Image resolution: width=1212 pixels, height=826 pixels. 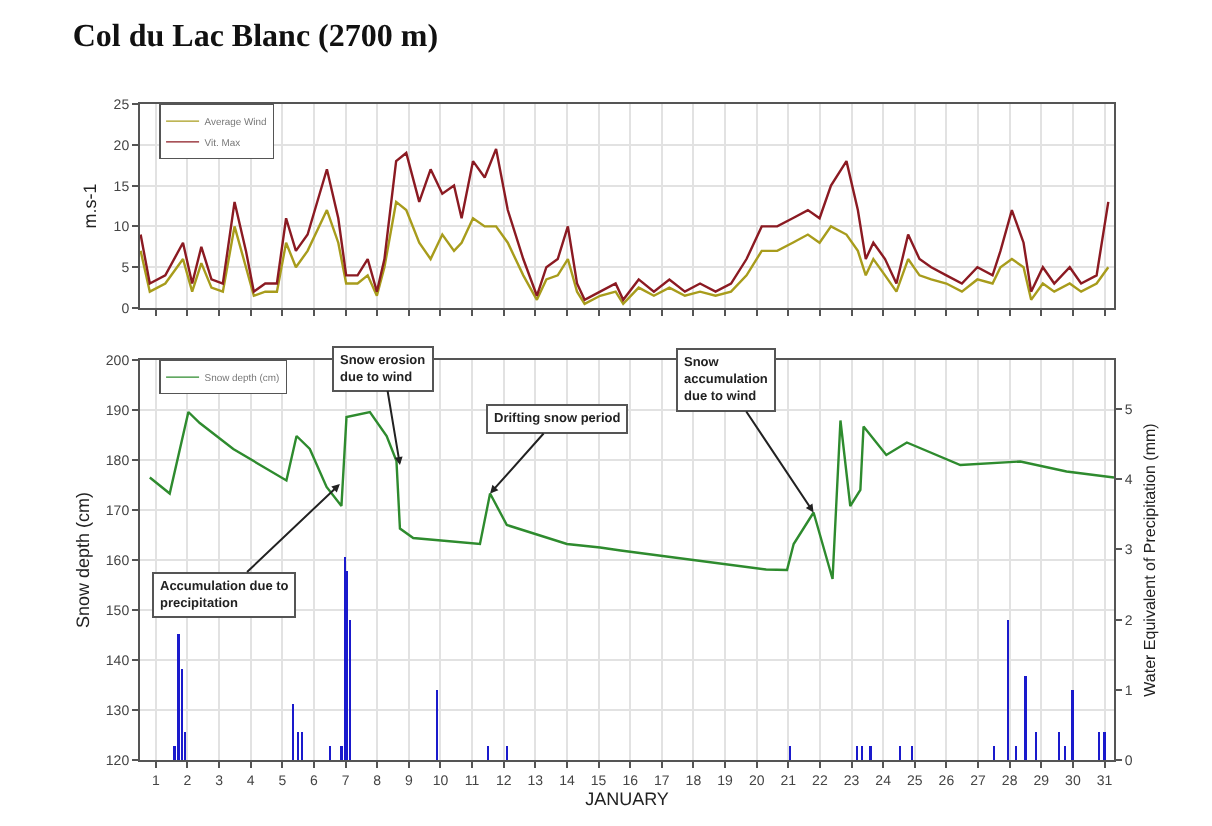 What do you see at coordinates (625, 253) in the screenshot?
I see `line-series` at bounding box center [625, 253].